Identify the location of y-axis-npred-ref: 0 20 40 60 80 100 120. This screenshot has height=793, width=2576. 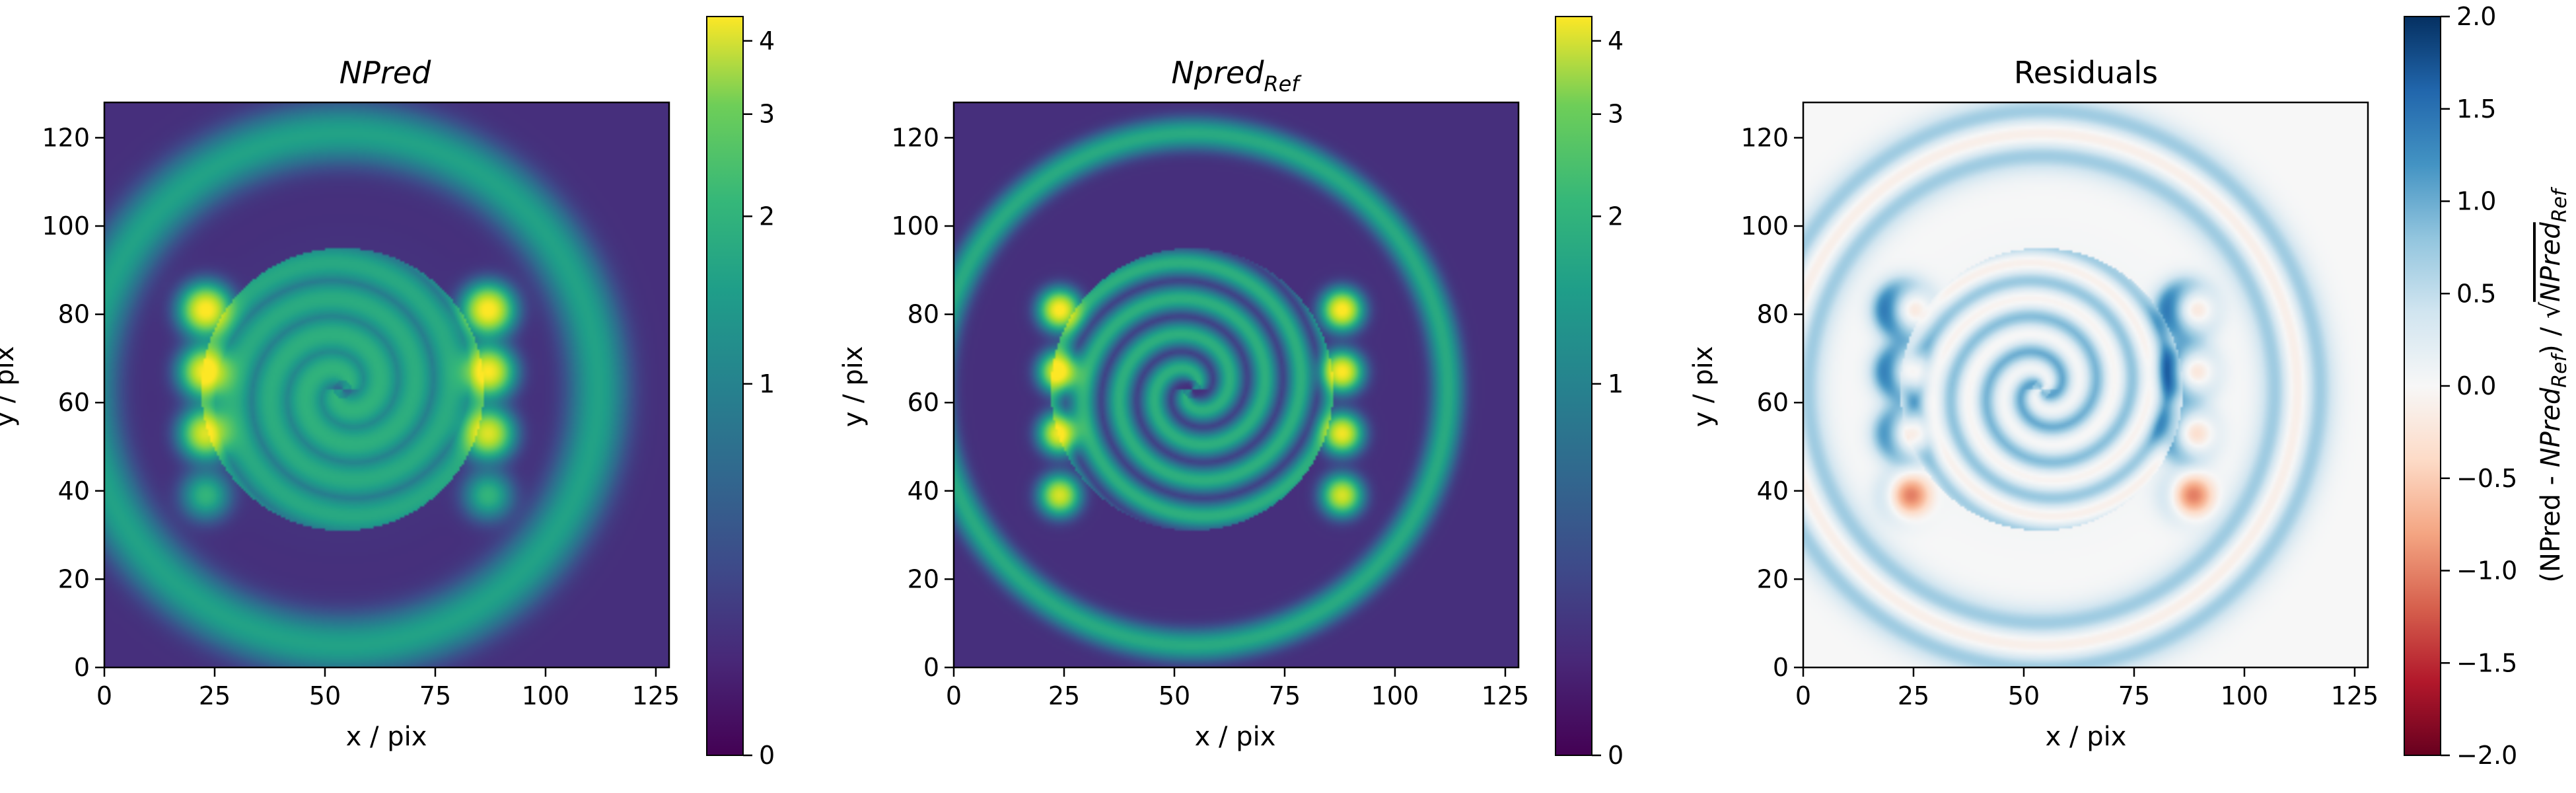
(923, 402).